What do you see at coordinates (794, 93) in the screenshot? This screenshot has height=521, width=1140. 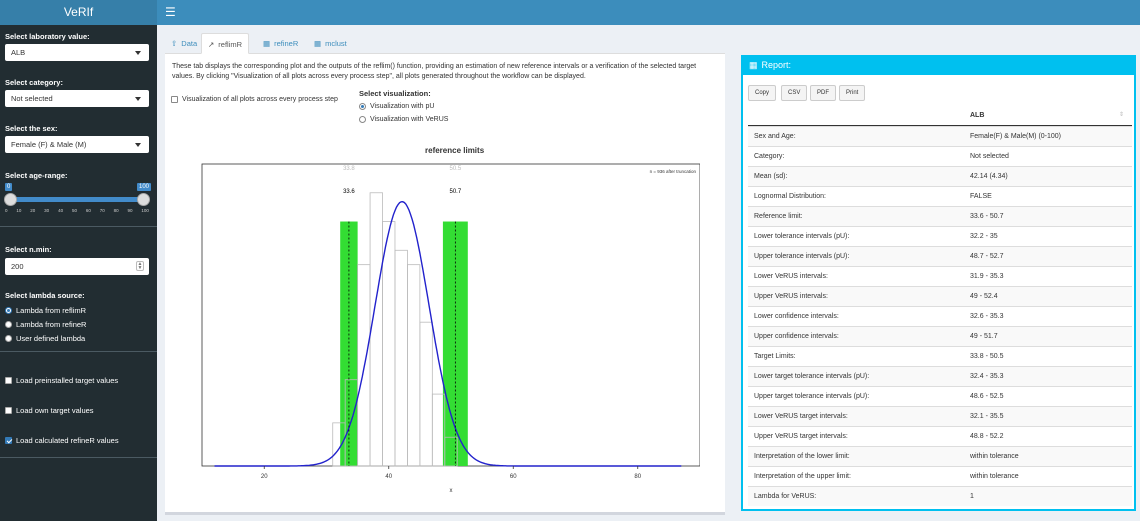 I see `csv-button: CSV` at bounding box center [794, 93].